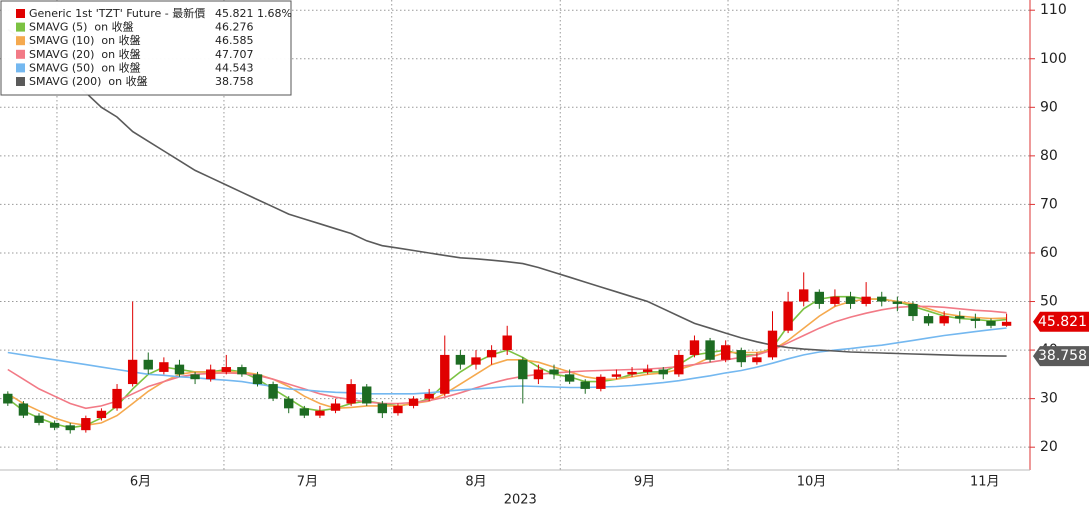 This screenshot has width=1090, height=510. Describe the element at coordinates (1049, 253) in the screenshot. I see `y-tick-label: 60` at that location.